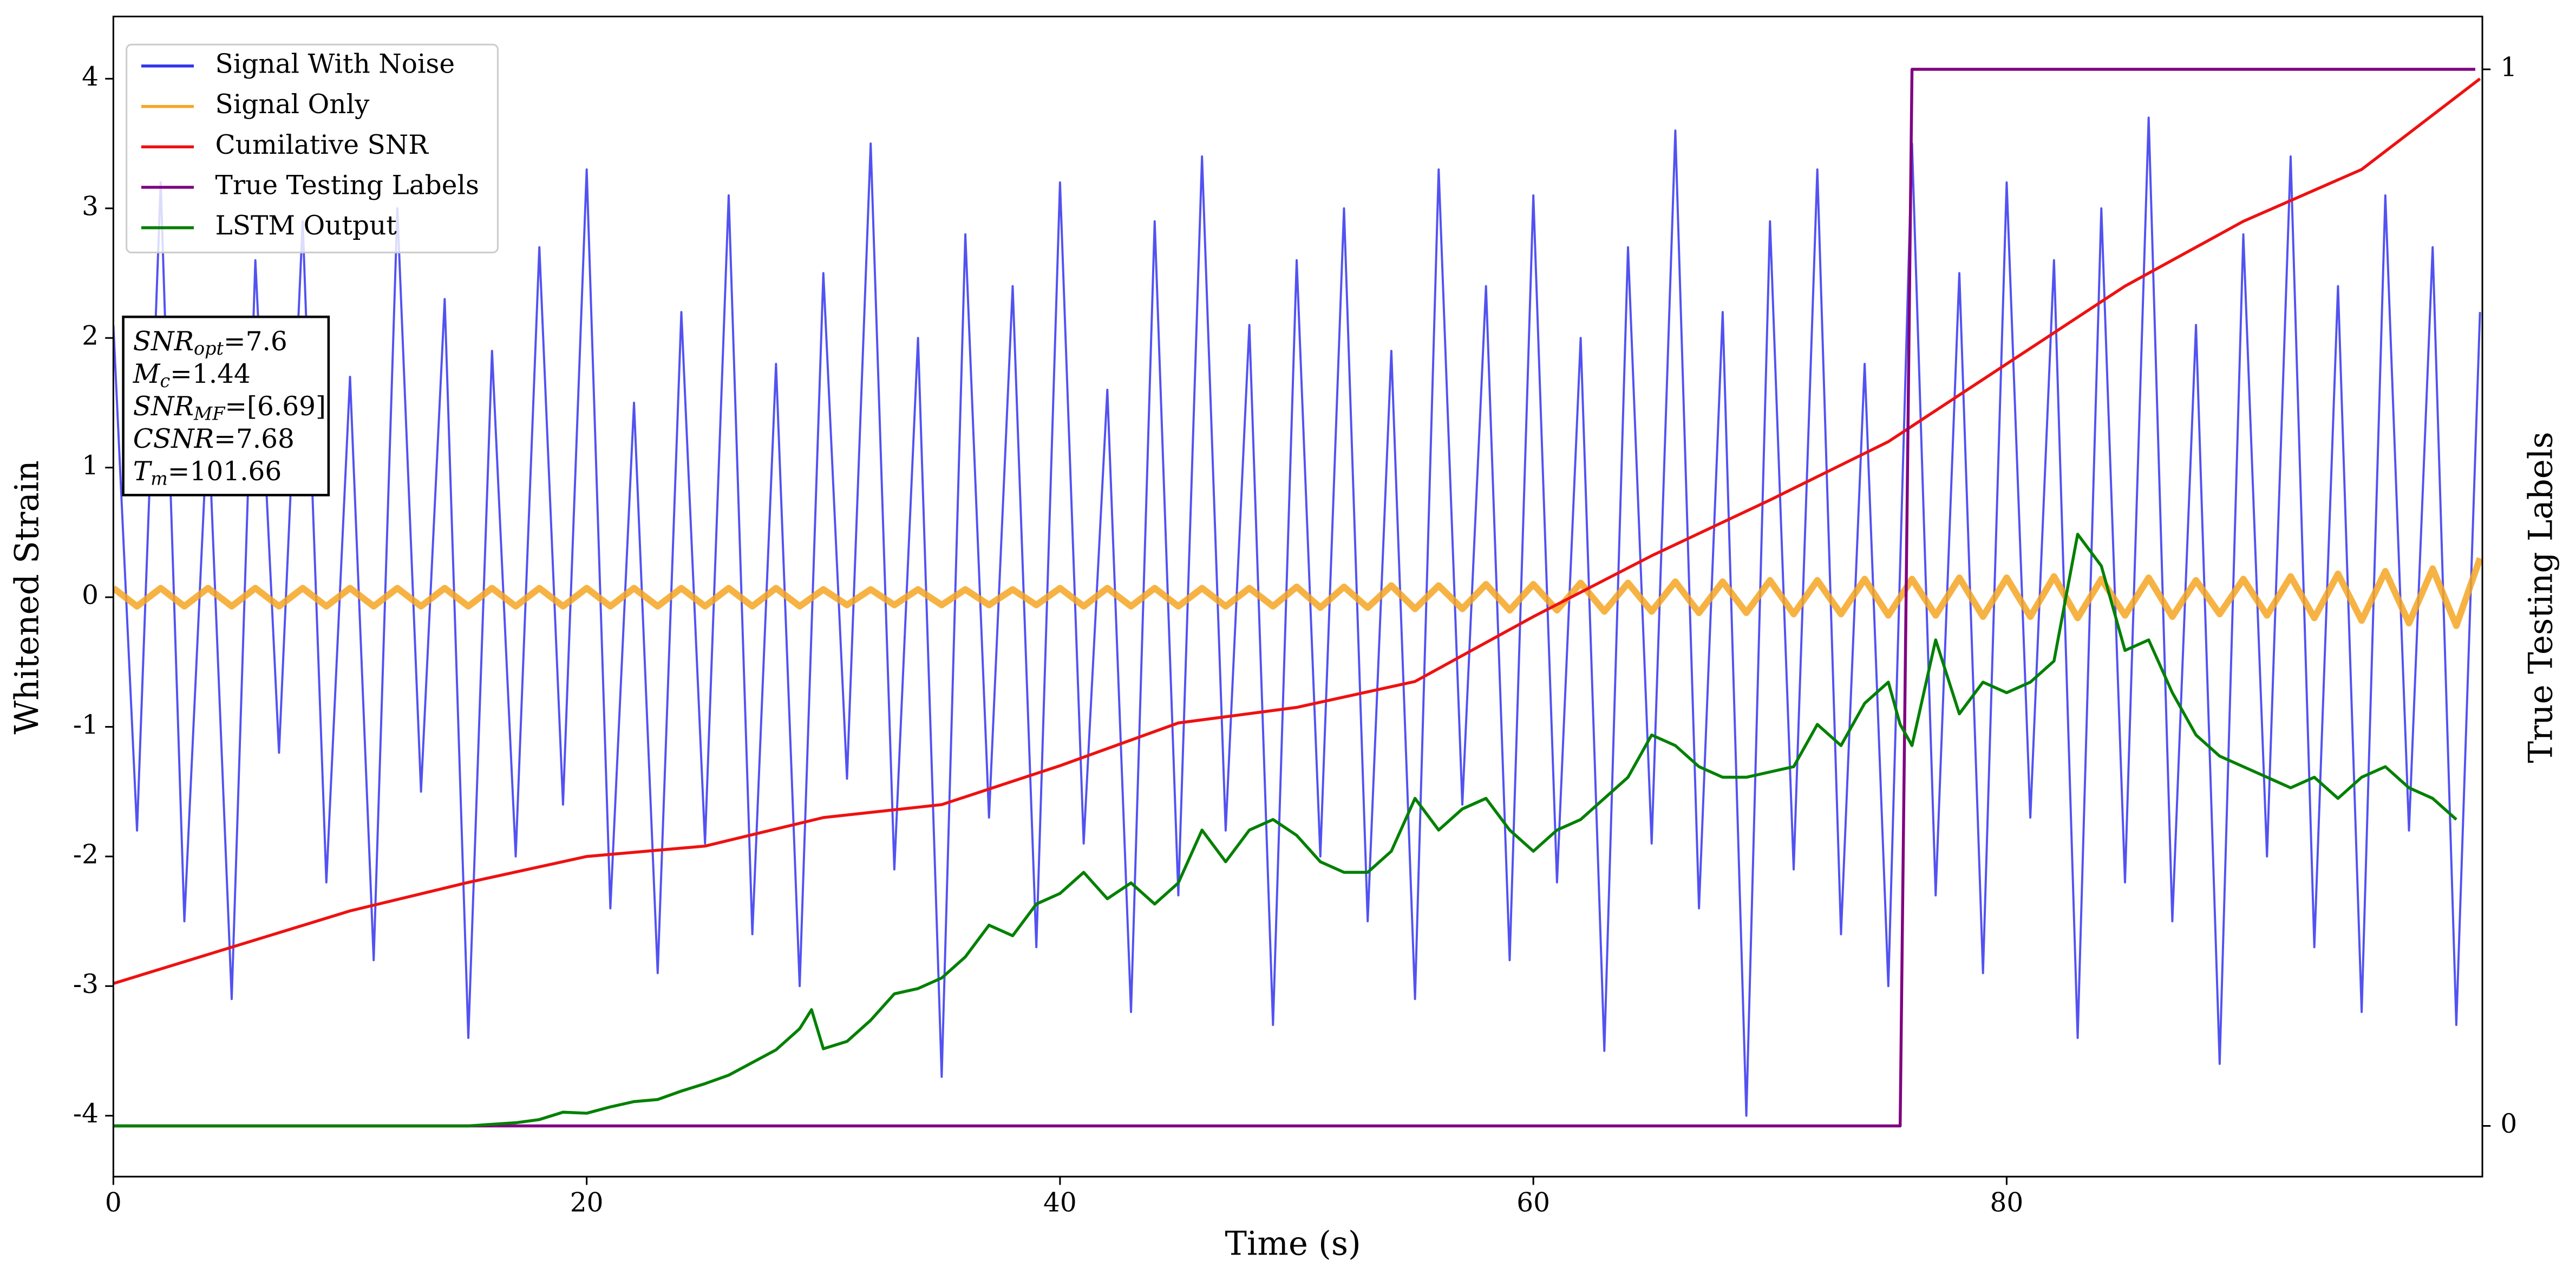  What do you see at coordinates (1293, 1244) in the screenshot?
I see `x-axis-label: Time (s)` at bounding box center [1293, 1244].